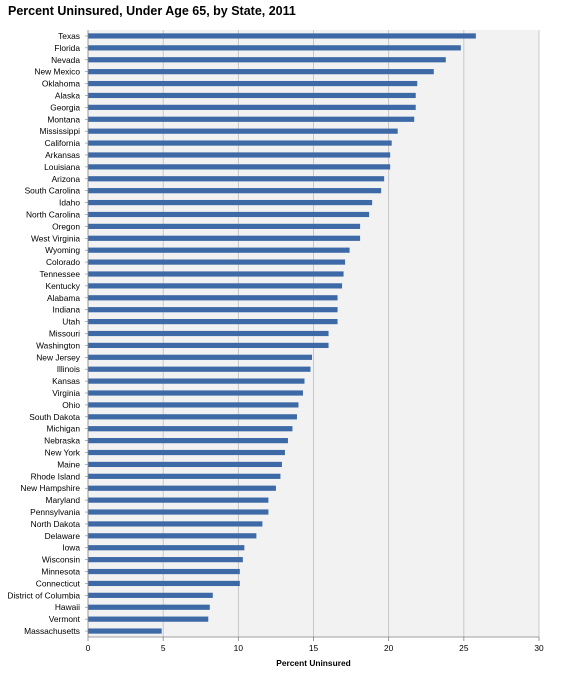 Image resolution: width=564 pixels, height=674 pixels. Describe the element at coordinates (539, 648) in the screenshot. I see `x-tick-label: 30` at that location.